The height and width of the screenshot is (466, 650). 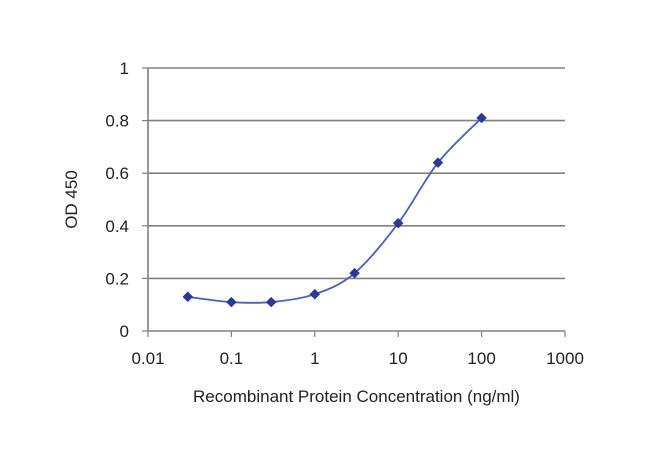 I want to click on y-tick-label: 0.4, so click(x=117, y=226).